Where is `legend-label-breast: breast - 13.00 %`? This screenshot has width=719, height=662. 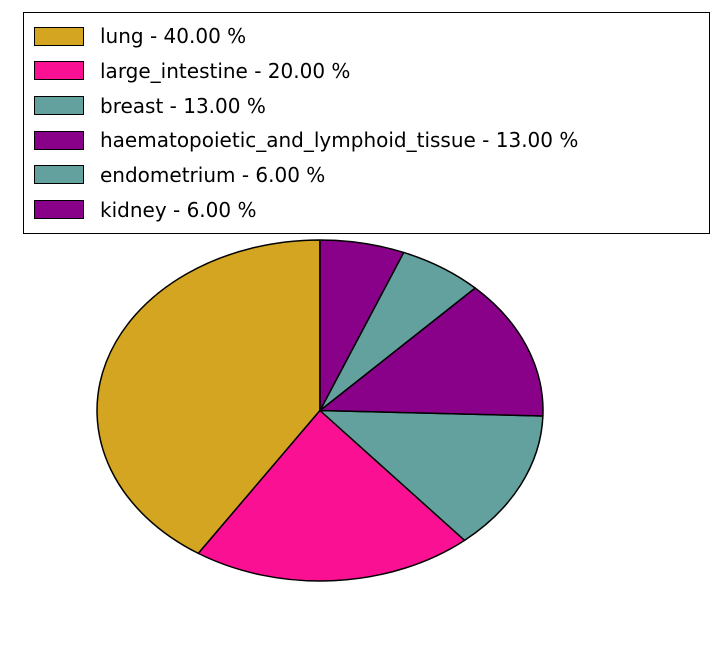
legend-label-breast: breast - 13.00 % is located at coordinates (183, 105).